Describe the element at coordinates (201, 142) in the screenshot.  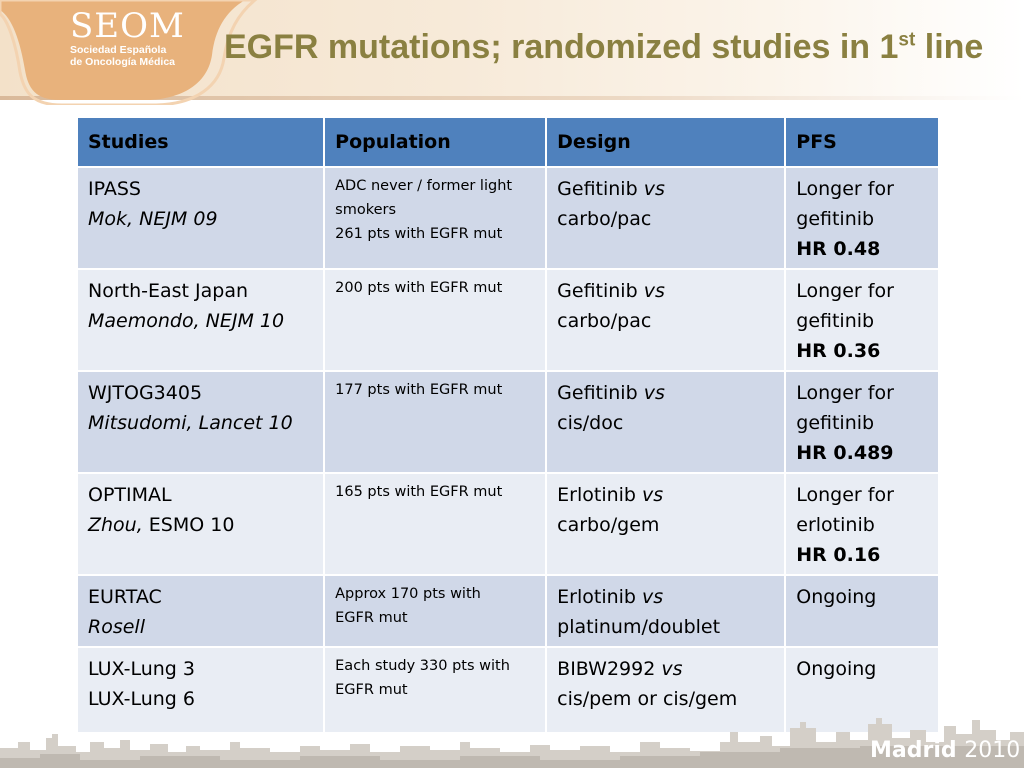
I see `header-studies: Studies` at that location.